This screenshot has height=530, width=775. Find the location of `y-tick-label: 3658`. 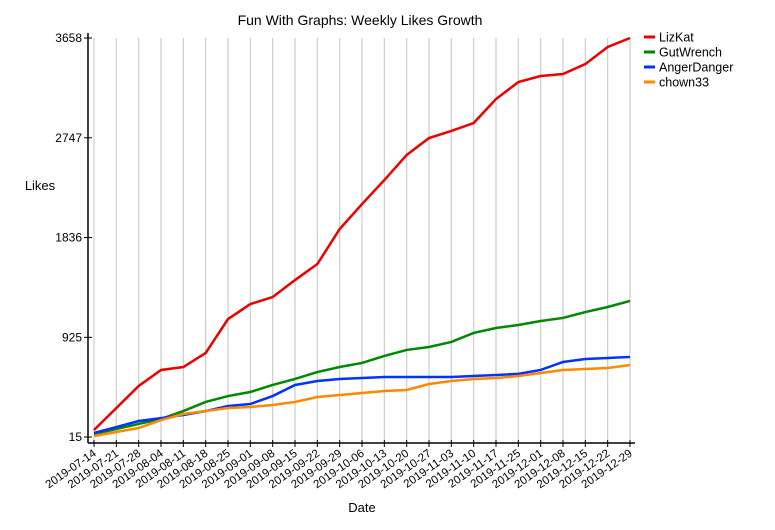

y-tick-label: 3658 is located at coordinates (68, 38).